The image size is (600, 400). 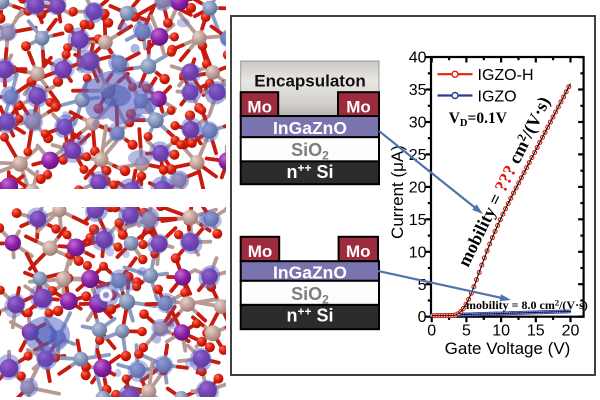 I want to click on svg-text: Current (μA), so click(x=397, y=192).